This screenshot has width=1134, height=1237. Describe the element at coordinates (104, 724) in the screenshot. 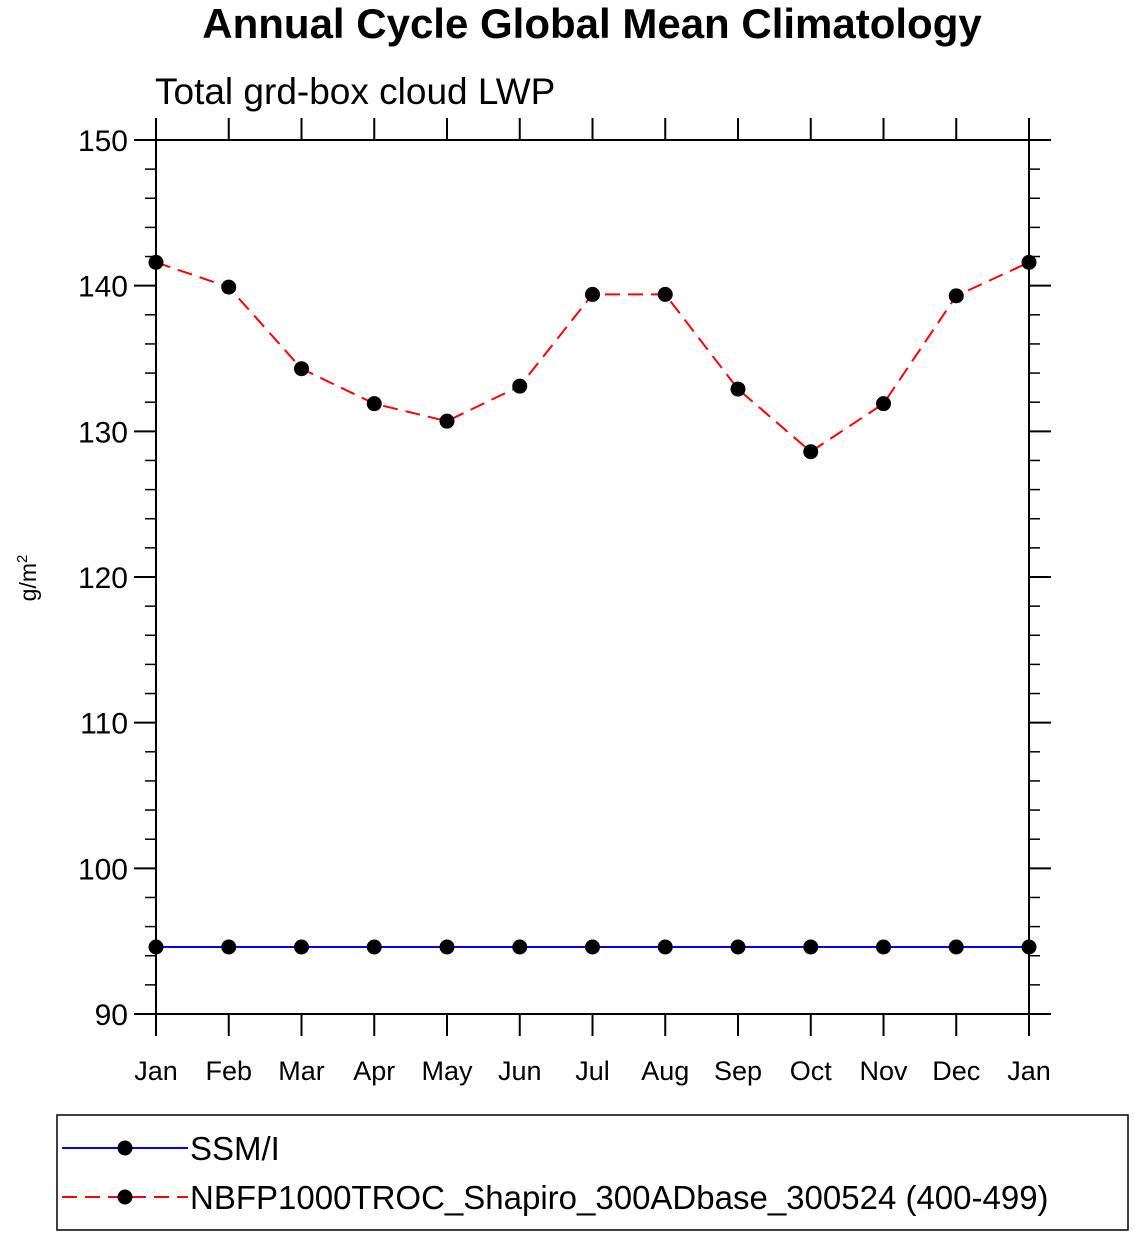

I see `y-tick-label: 110` at that location.